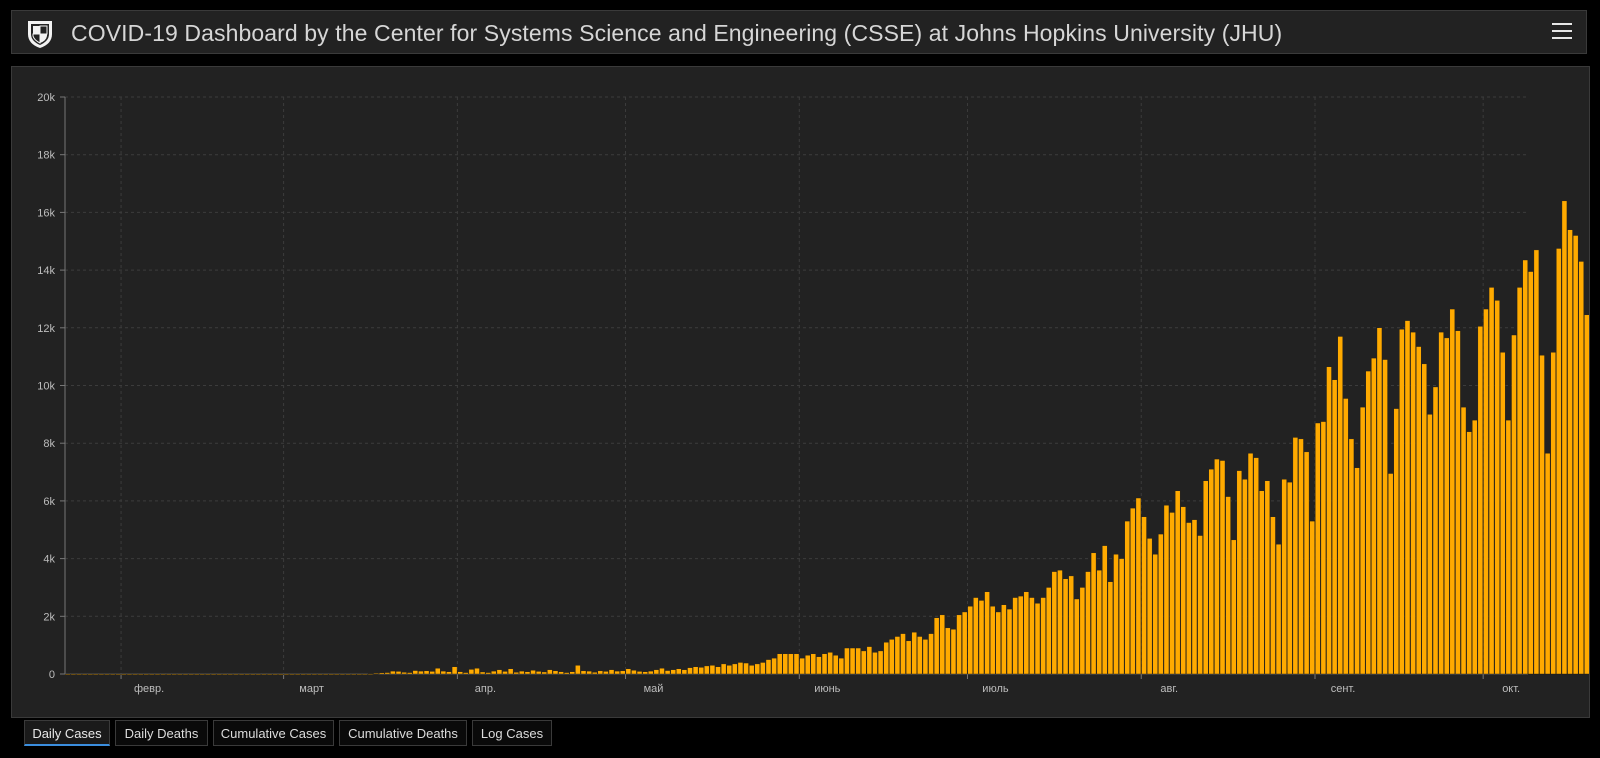 The image size is (1600, 758). Describe the element at coordinates (67, 733) in the screenshot. I see `tab-daily-cases: Daily Cases` at that location.